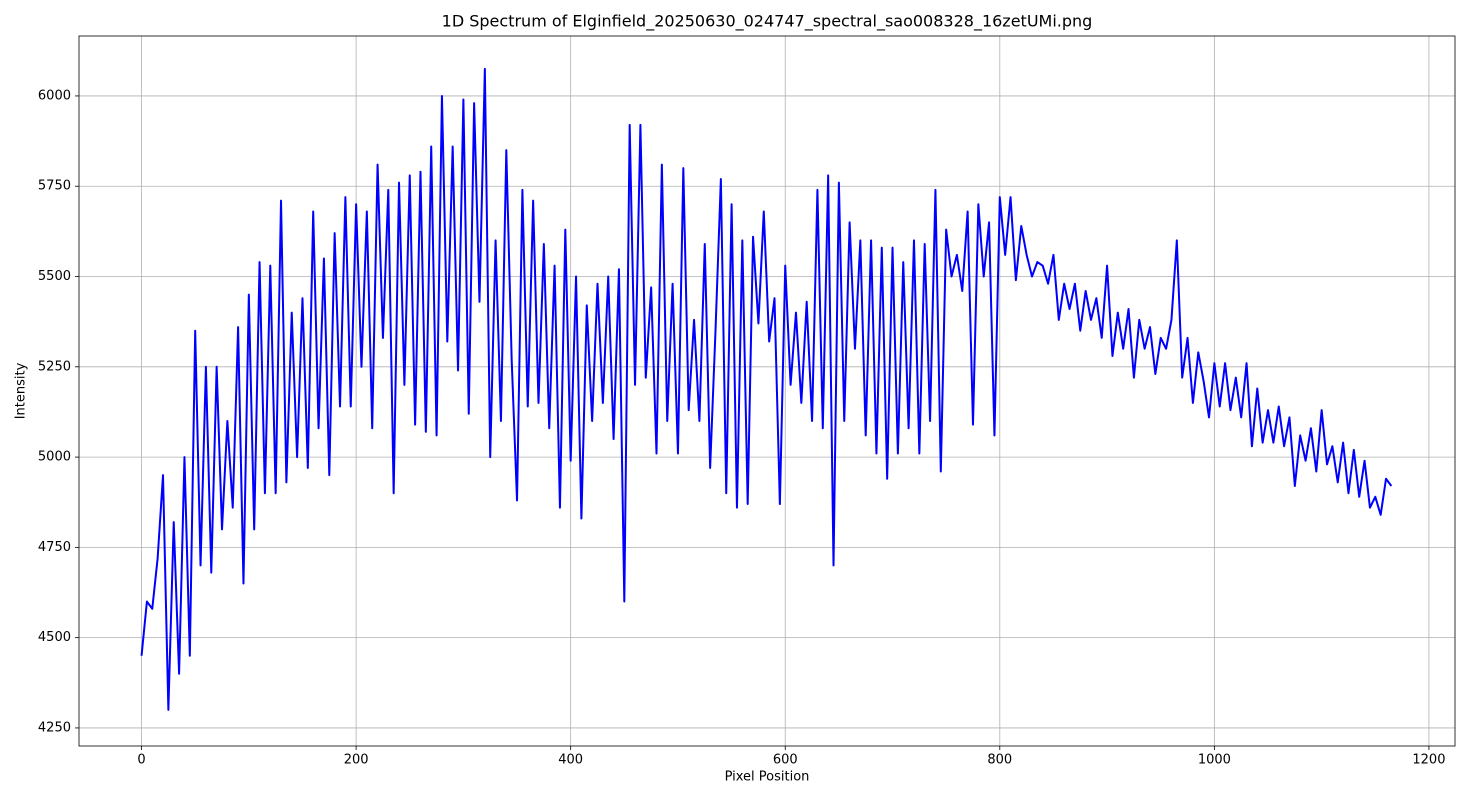 This screenshot has height=800, width=1470. Describe the element at coordinates (999, 760) in the screenshot. I see `x-tick-label: 800` at that location.